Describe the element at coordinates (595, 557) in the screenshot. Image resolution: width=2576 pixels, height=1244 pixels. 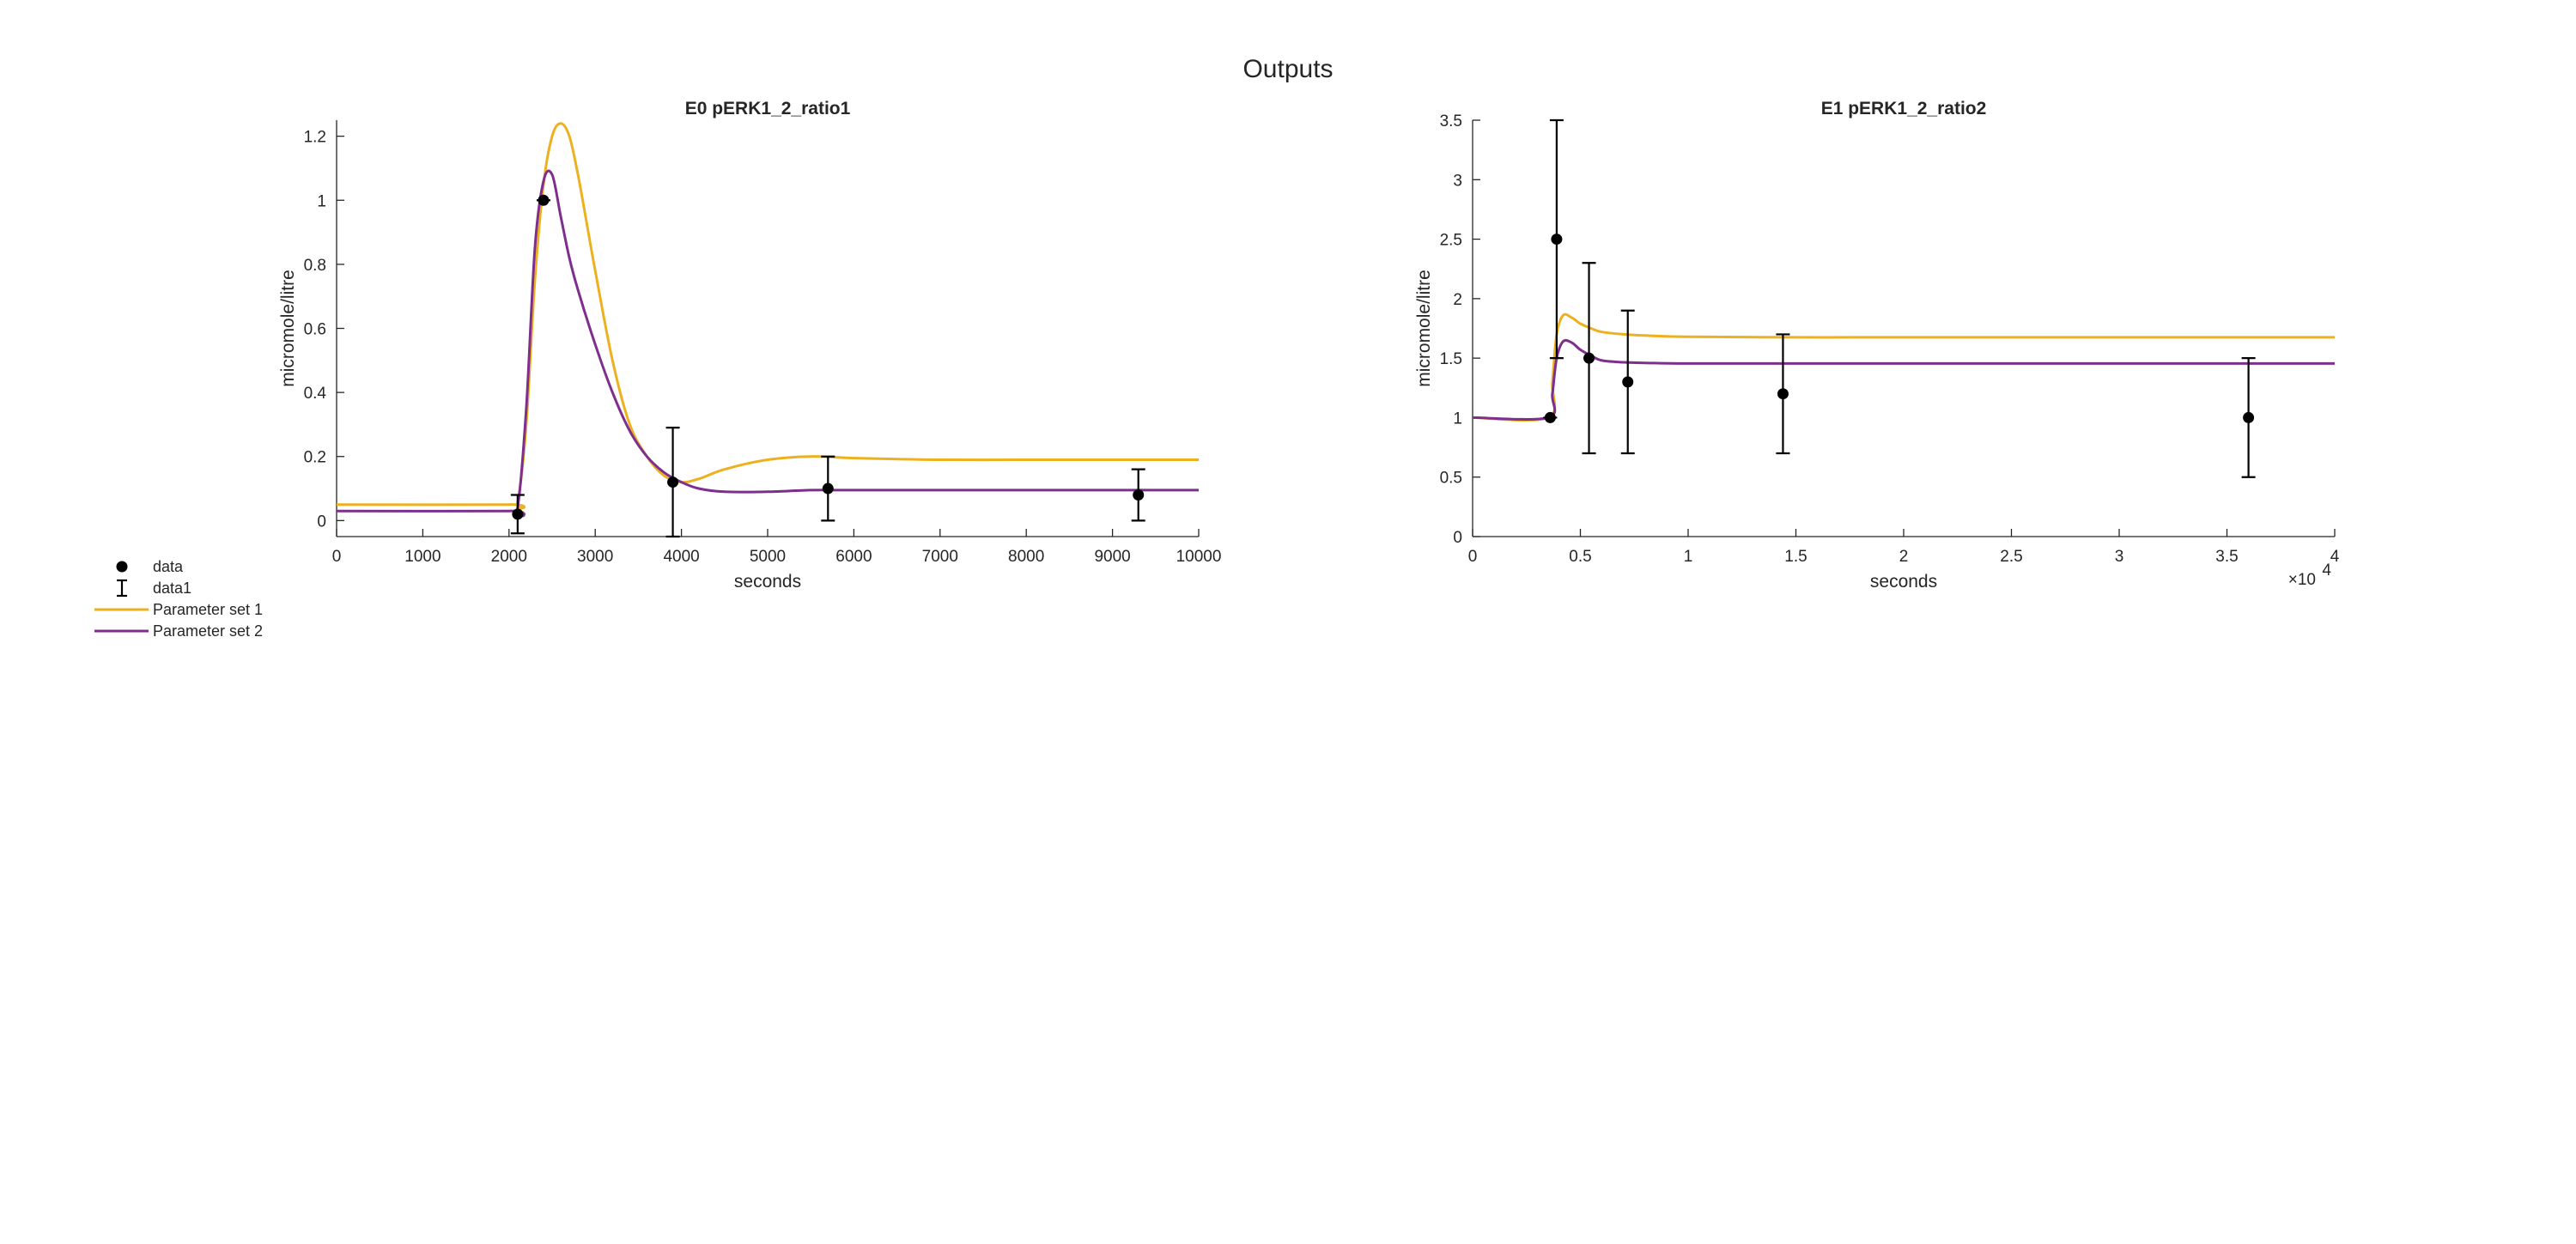
I see `x-tick-label: 3000` at that location.